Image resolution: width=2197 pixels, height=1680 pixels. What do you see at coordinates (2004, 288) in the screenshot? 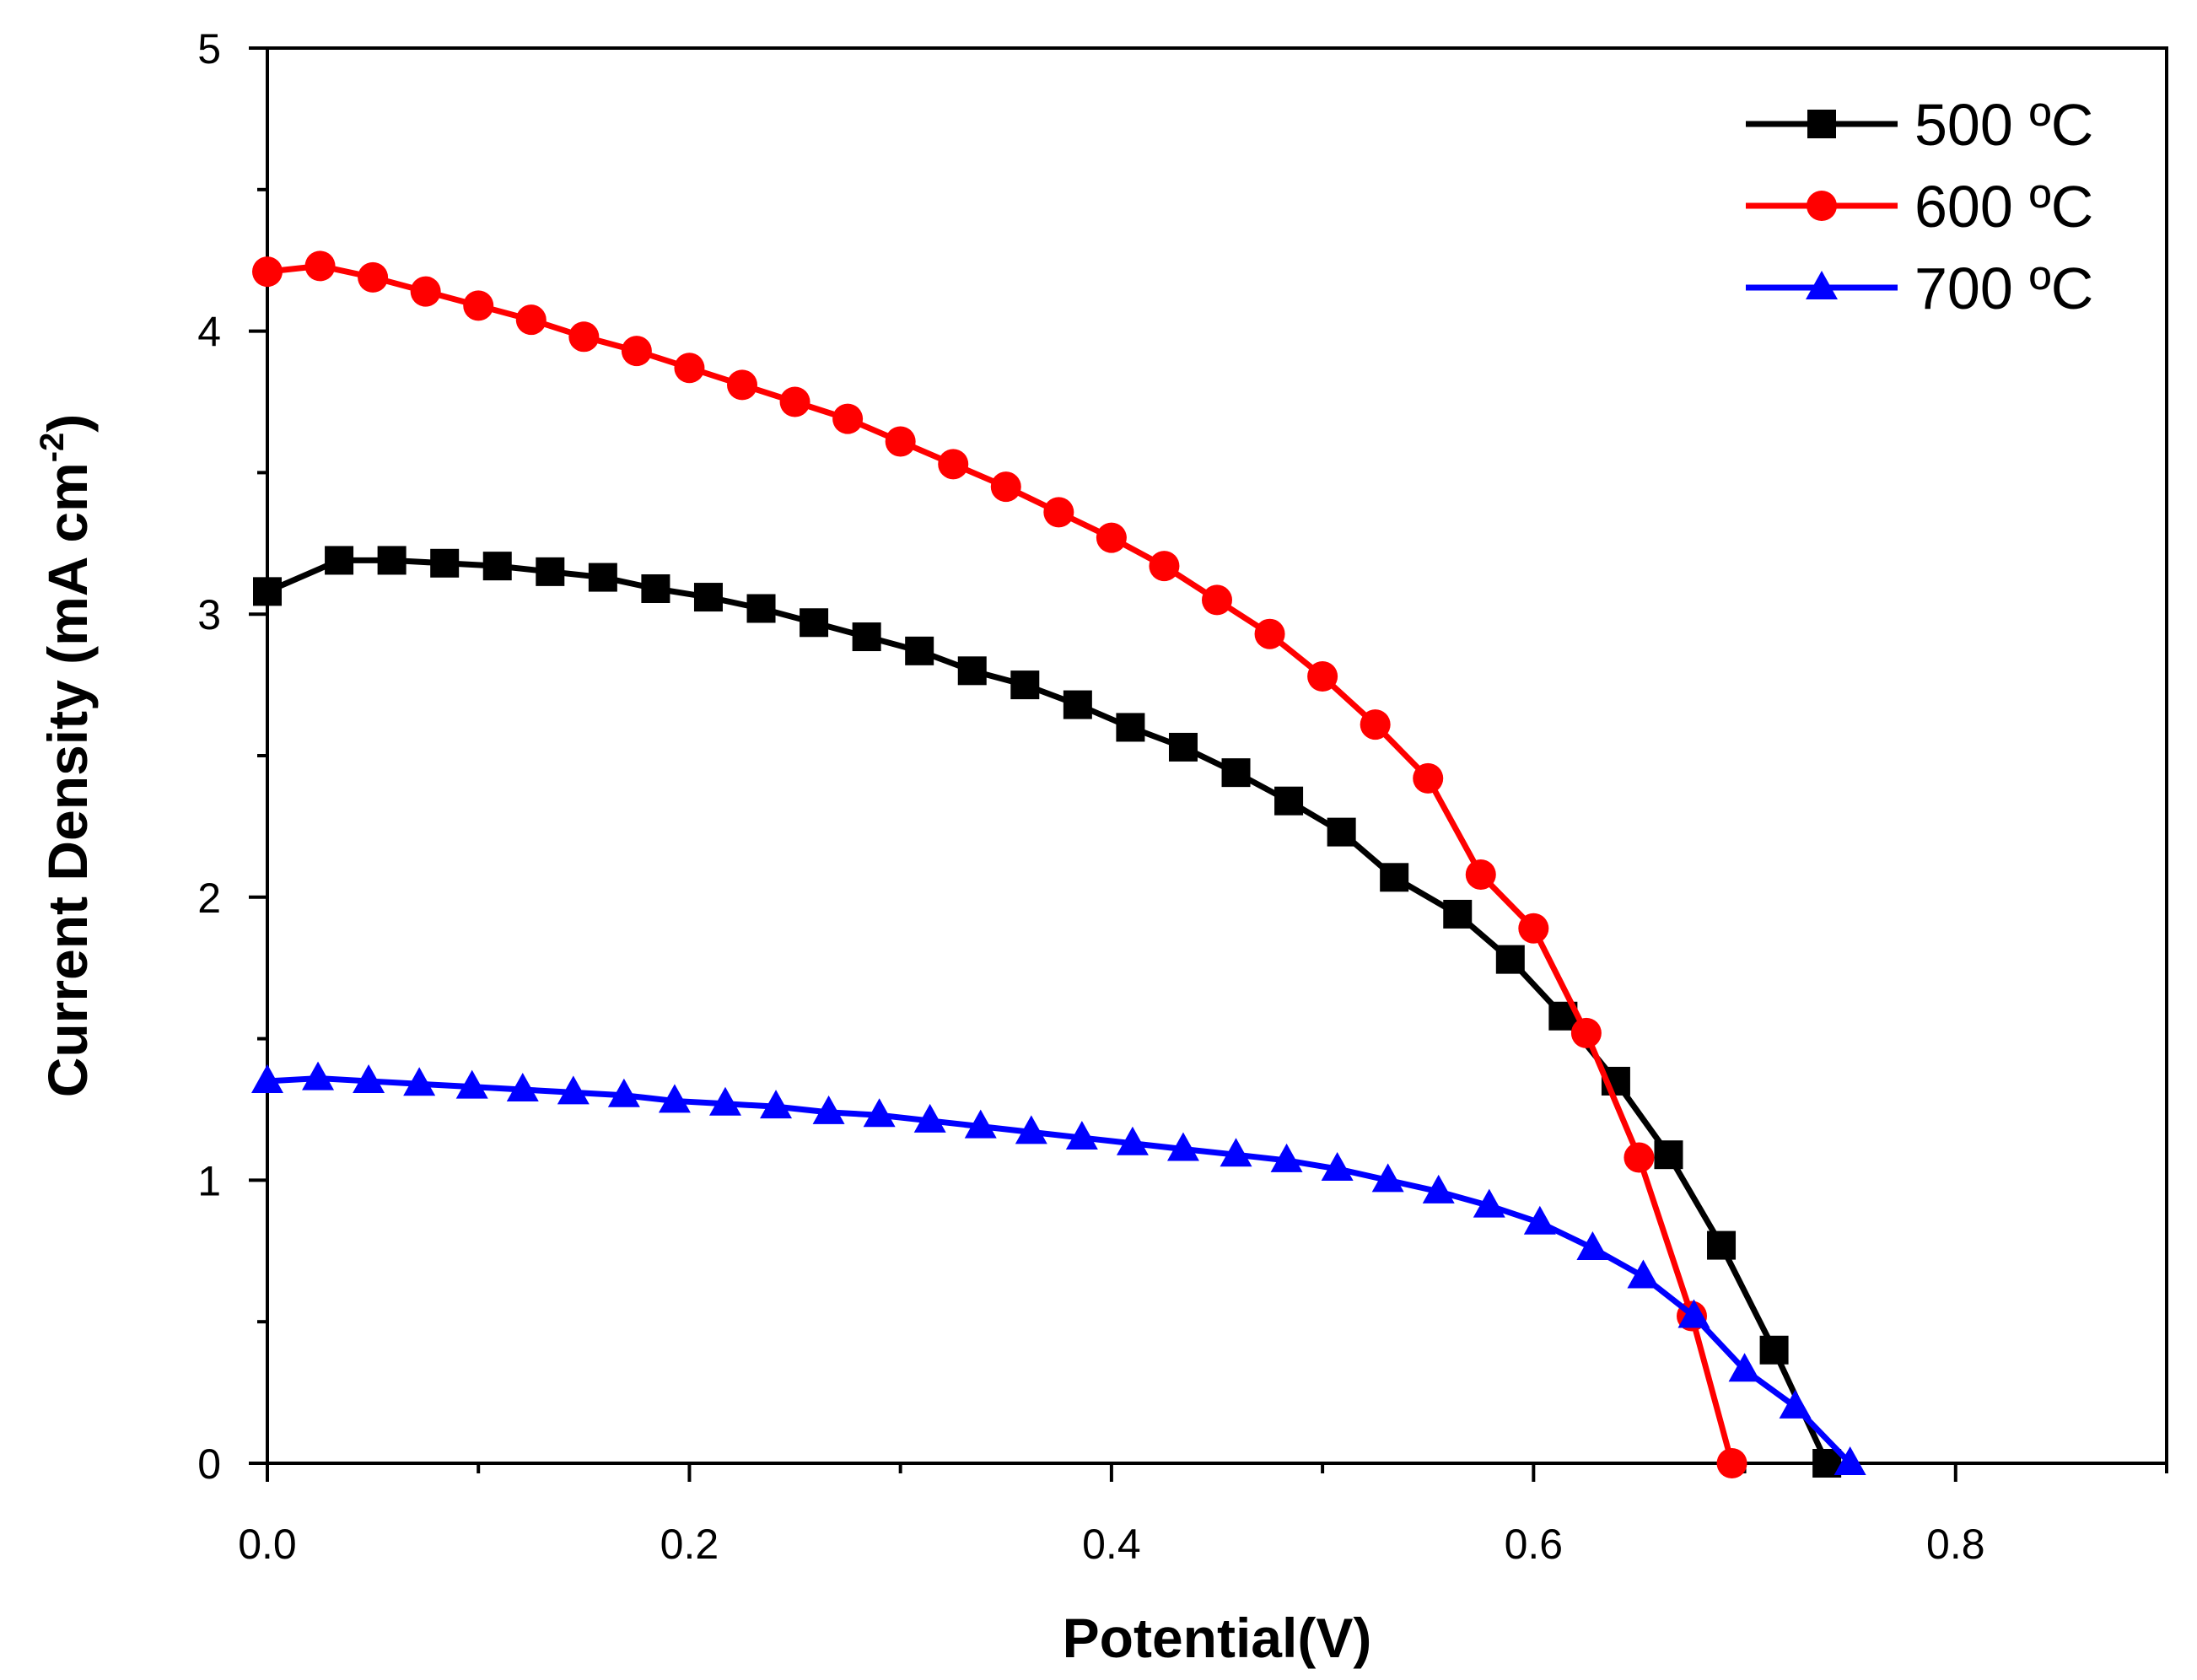
I see `legend-label: 700 ºC` at bounding box center [2004, 288].